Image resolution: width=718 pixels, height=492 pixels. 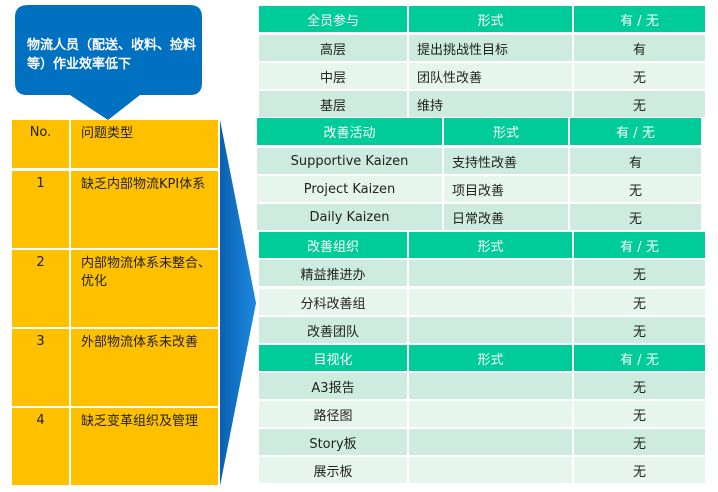 I want to click on participation-header-row: 全员参与 形式有 / 无, so click(x=482, y=19).